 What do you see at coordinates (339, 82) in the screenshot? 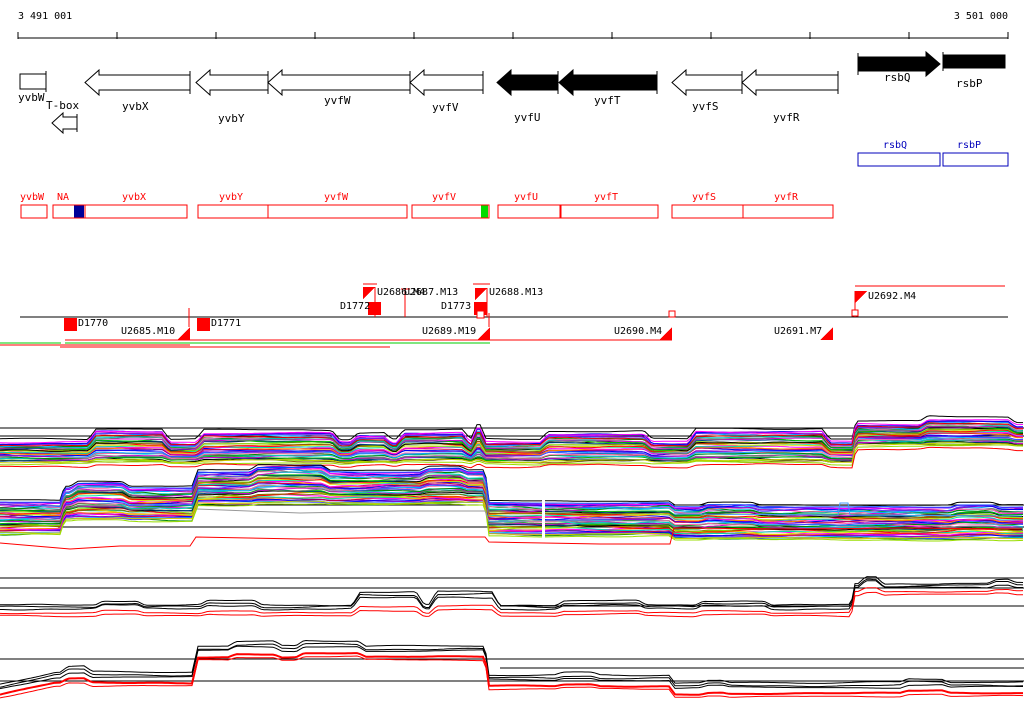
I see `gene-arrow-yvfW` at bounding box center [339, 82].